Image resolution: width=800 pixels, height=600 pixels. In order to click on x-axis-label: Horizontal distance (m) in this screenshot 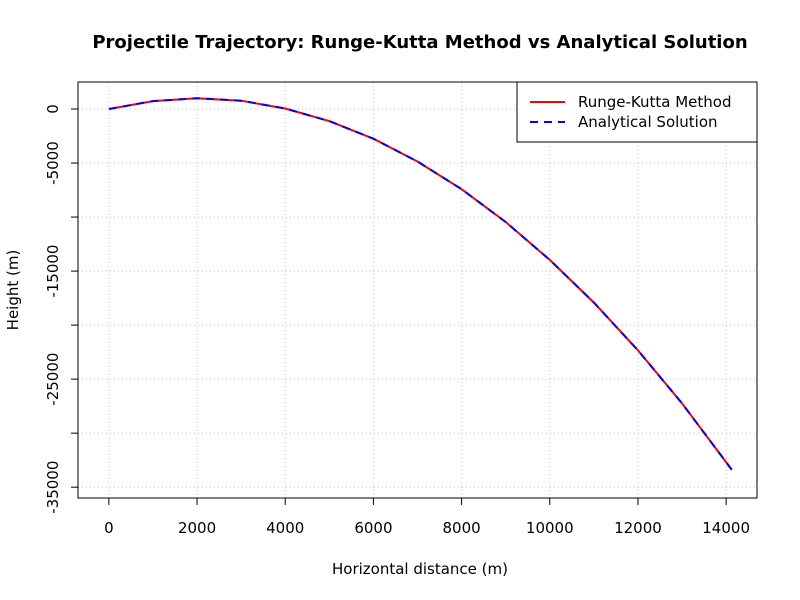, I will do `click(420, 569)`.